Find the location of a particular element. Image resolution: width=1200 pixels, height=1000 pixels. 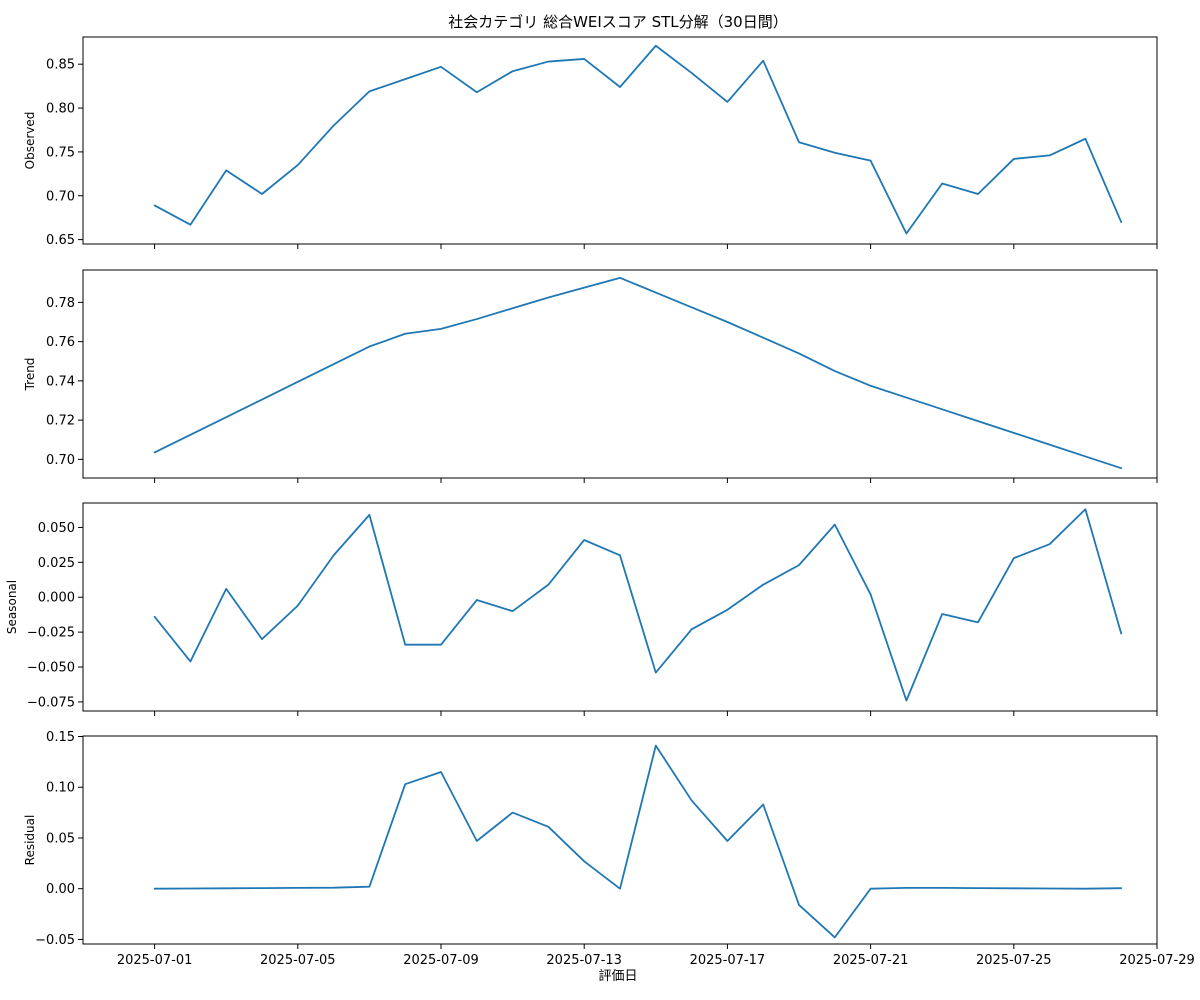

y-tick-label: −0.050 is located at coordinates (51, 668).